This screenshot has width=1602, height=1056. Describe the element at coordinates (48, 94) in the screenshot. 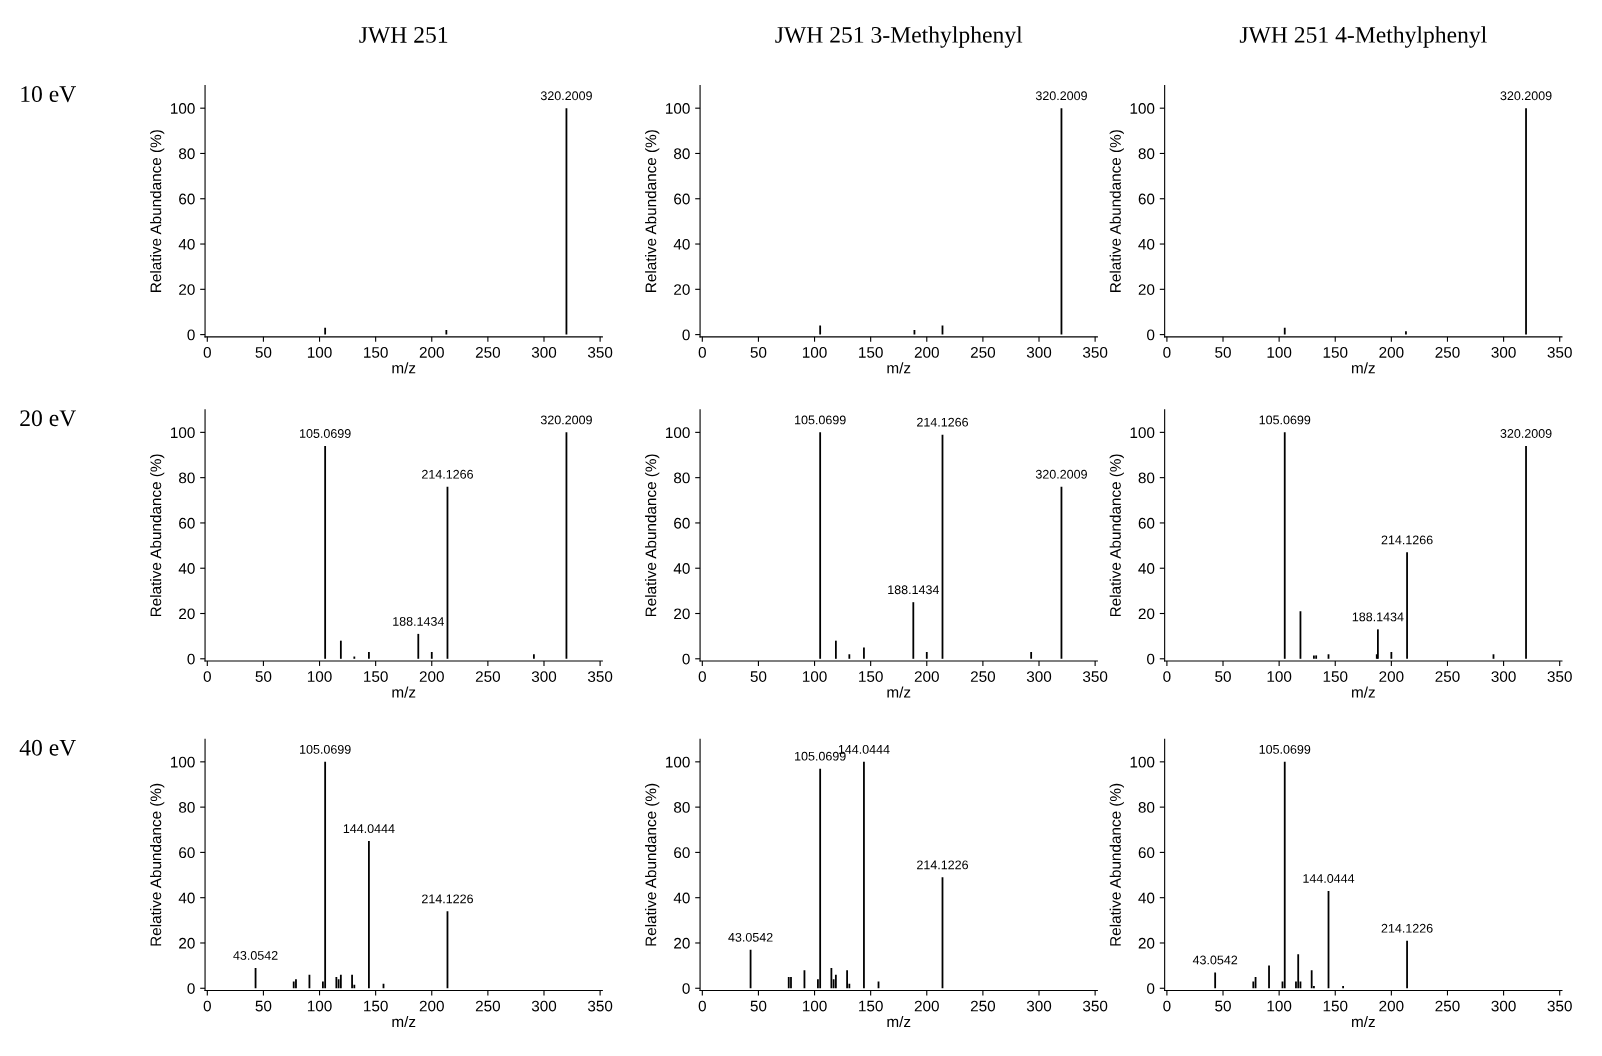

I see `chart-subtitle: 10 eV` at that location.